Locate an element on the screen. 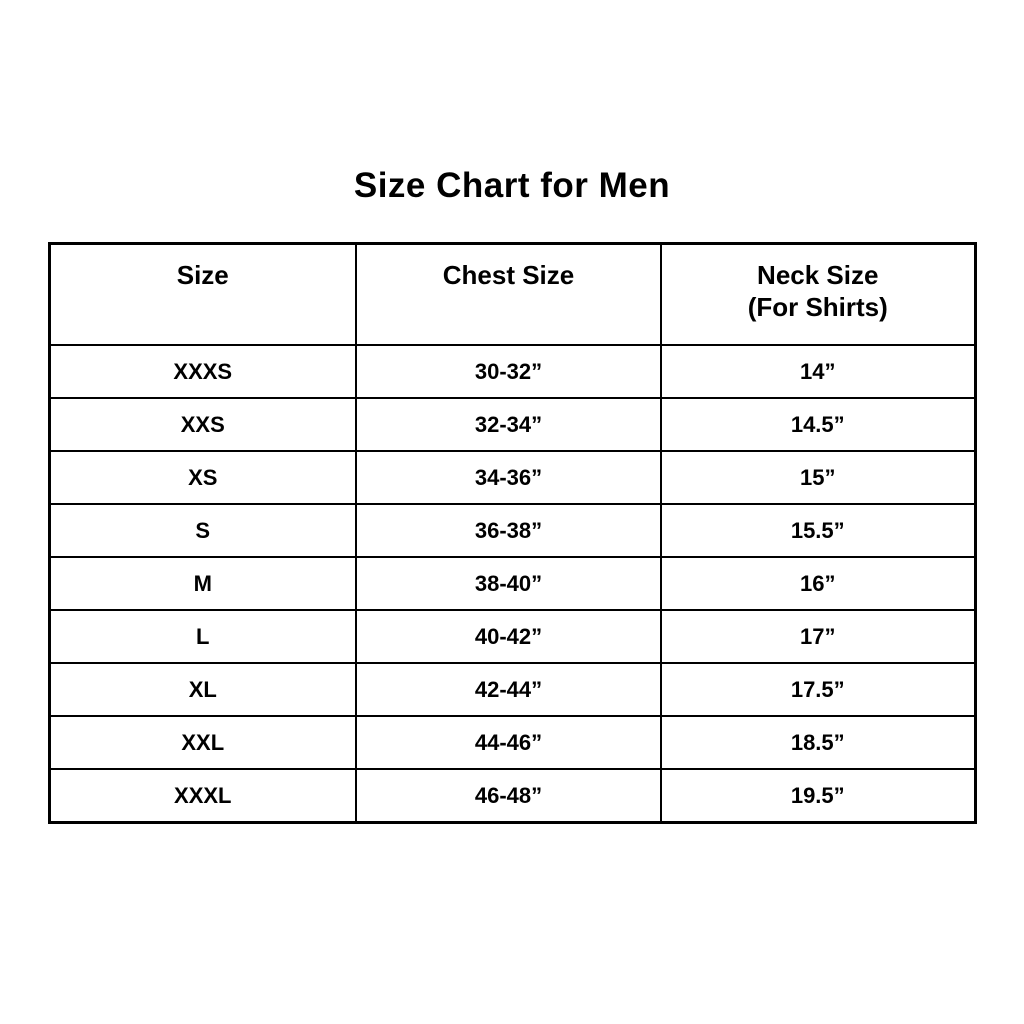  table-row: XXXS 30-32” 14” is located at coordinates (512, 371).